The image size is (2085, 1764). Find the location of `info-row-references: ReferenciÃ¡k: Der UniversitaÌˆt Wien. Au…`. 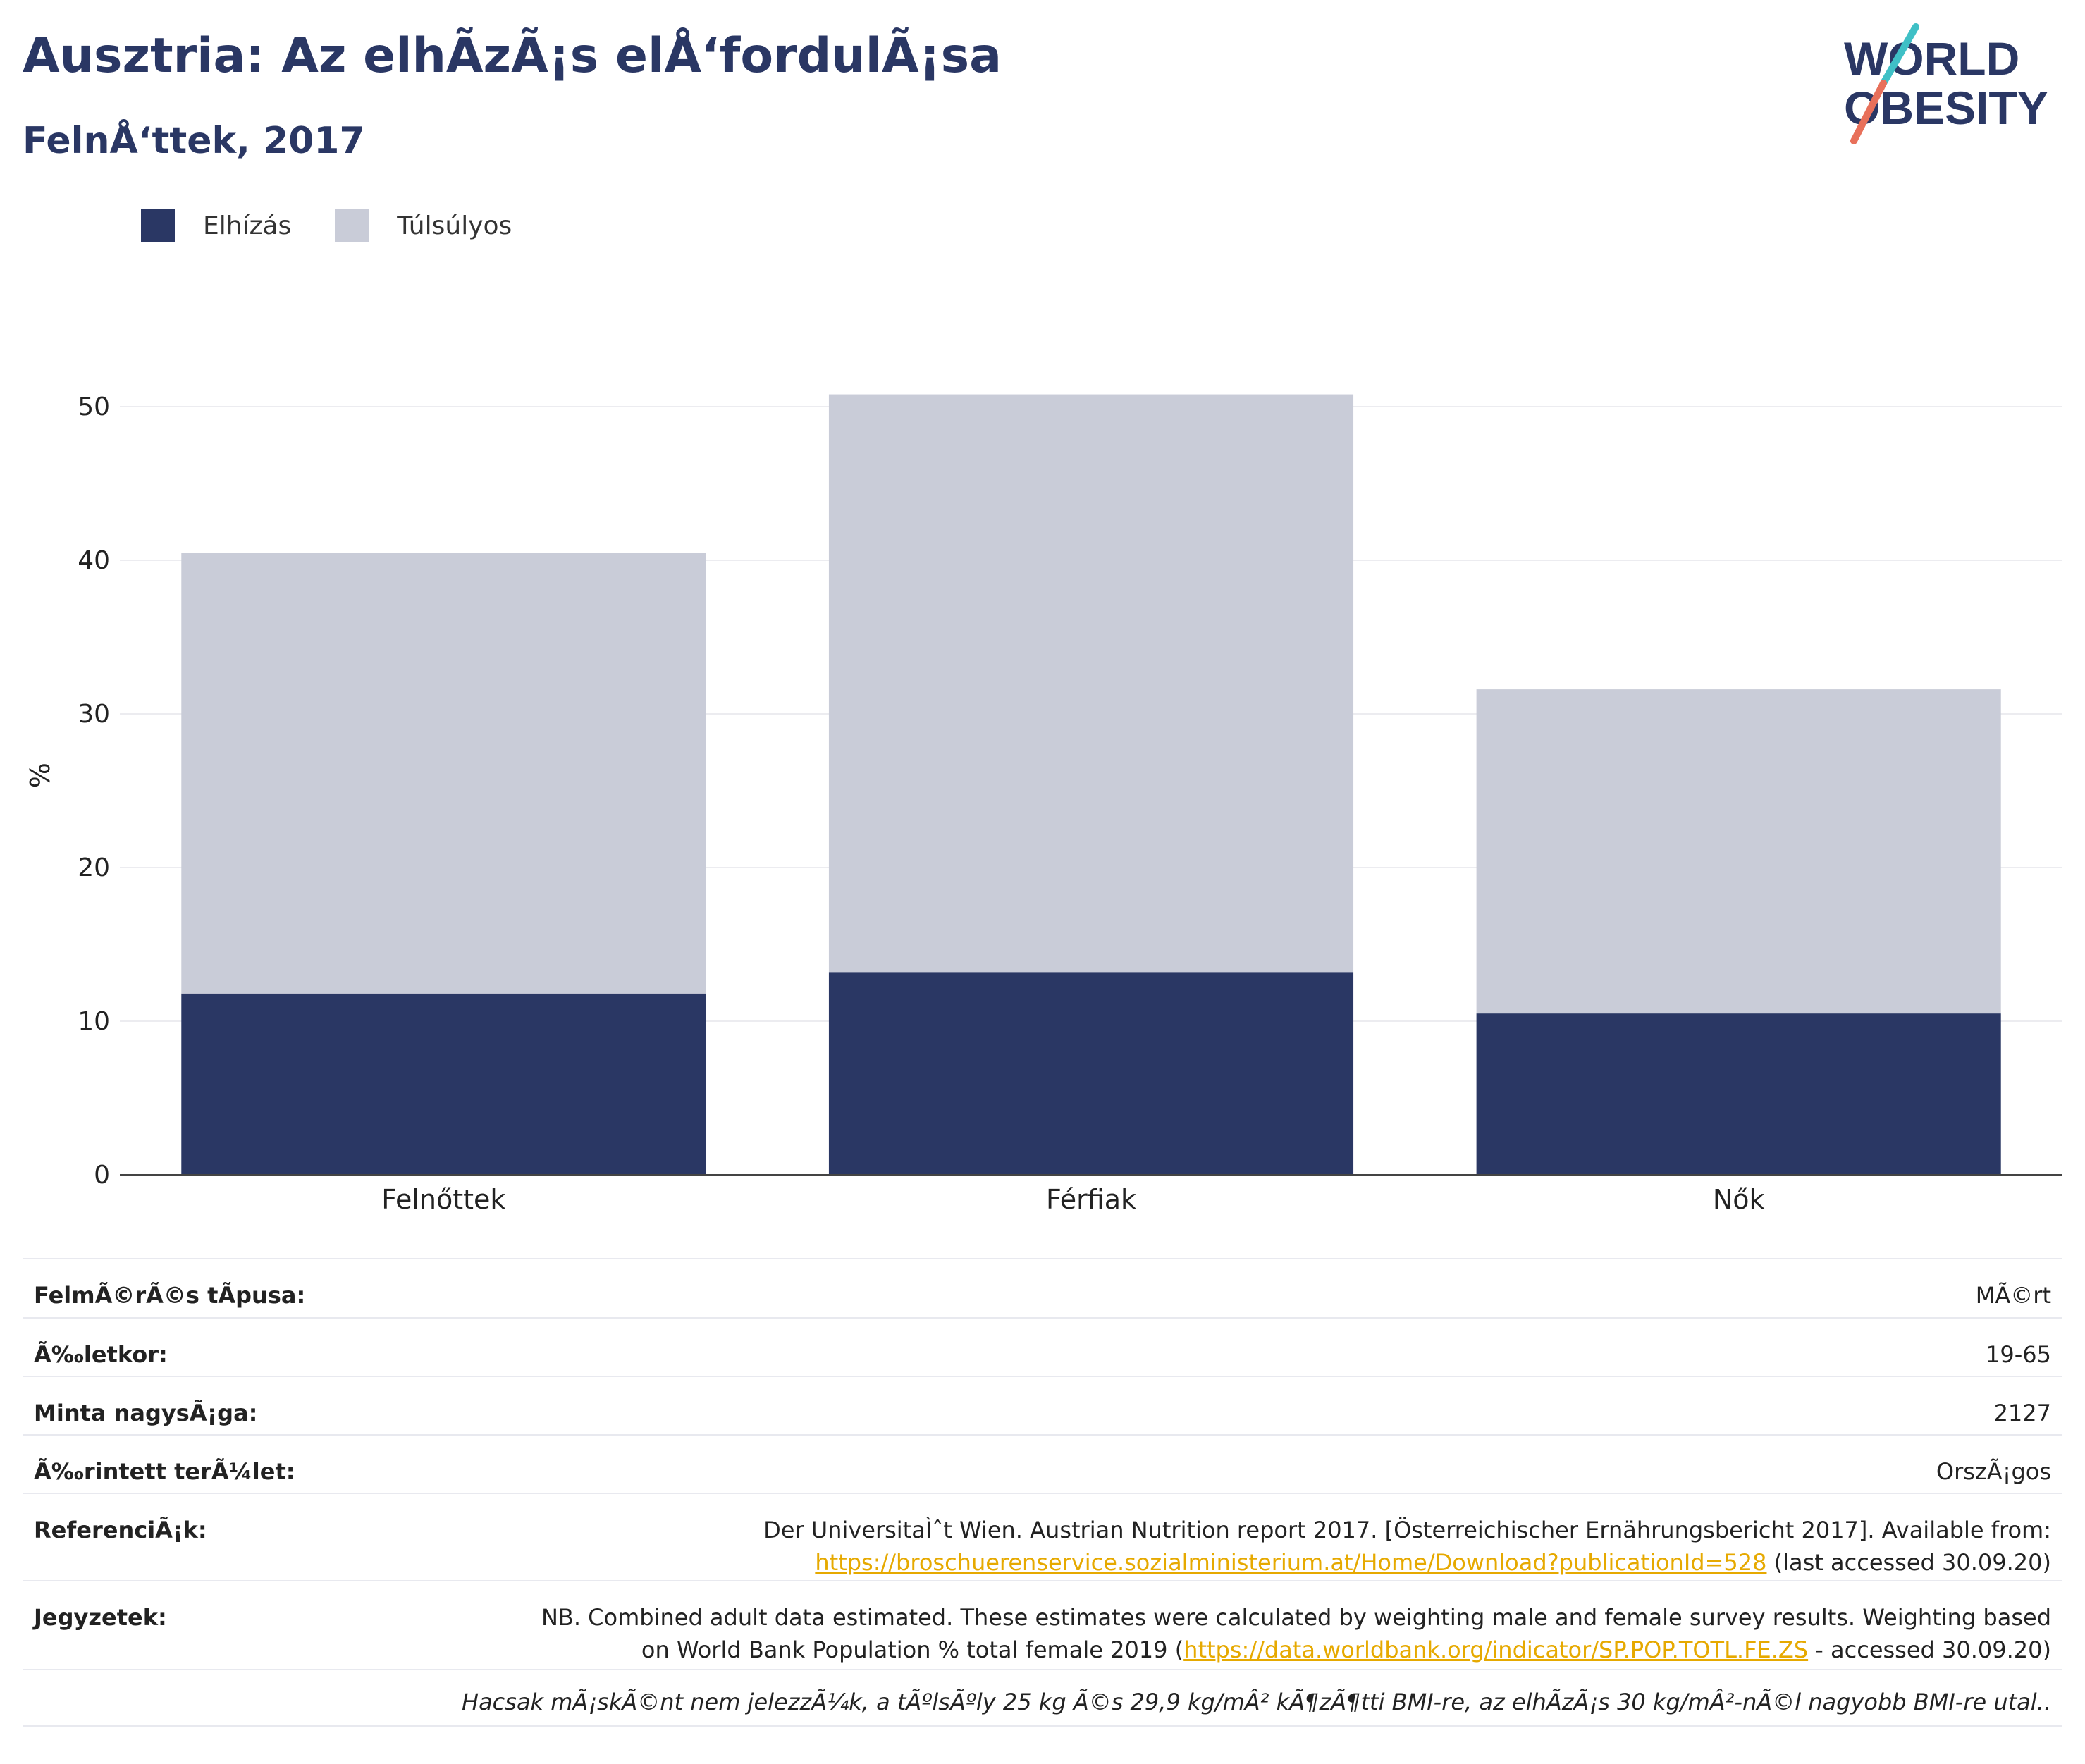

info-row-references: ReferenciÃ¡k: Der UniversitaÌˆt Wien. Au… is located at coordinates (1042, 1536).